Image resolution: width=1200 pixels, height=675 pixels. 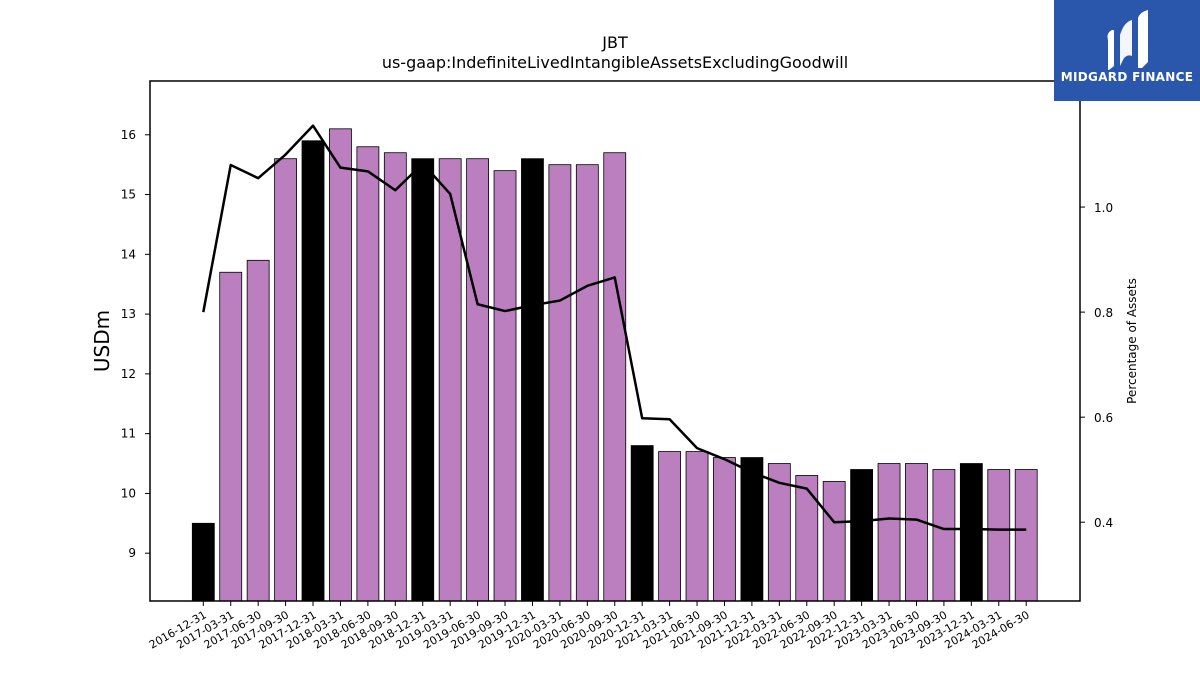 I want to click on y-axis-label: USDm, so click(x=102, y=341).